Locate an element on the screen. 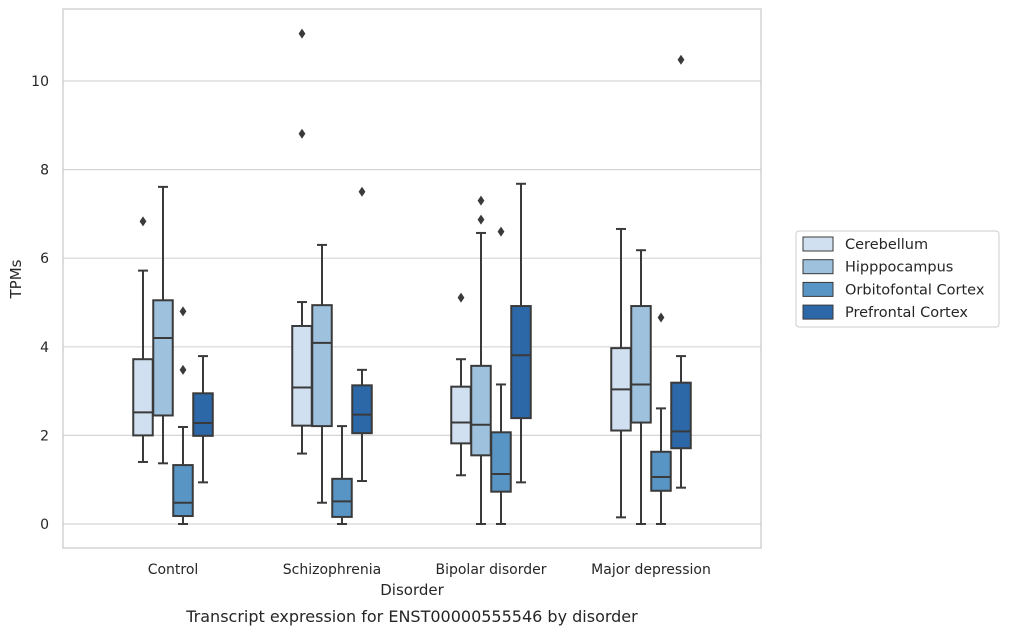 The width and height of the screenshot is (1009, 634). x-tick-label: Control is located at coordinates (173, 570).